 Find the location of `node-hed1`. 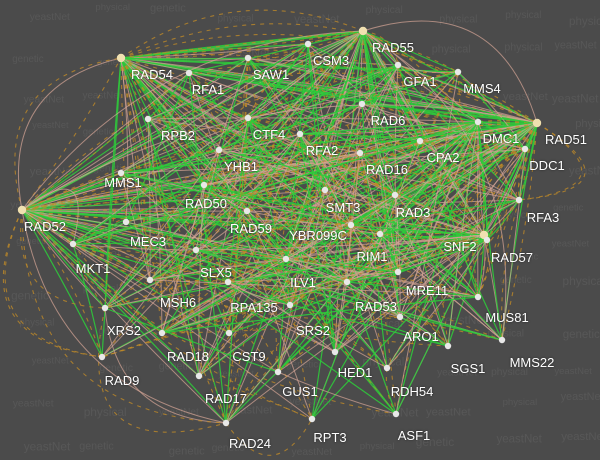

node-hed1 is located at coordinates (335, 352).